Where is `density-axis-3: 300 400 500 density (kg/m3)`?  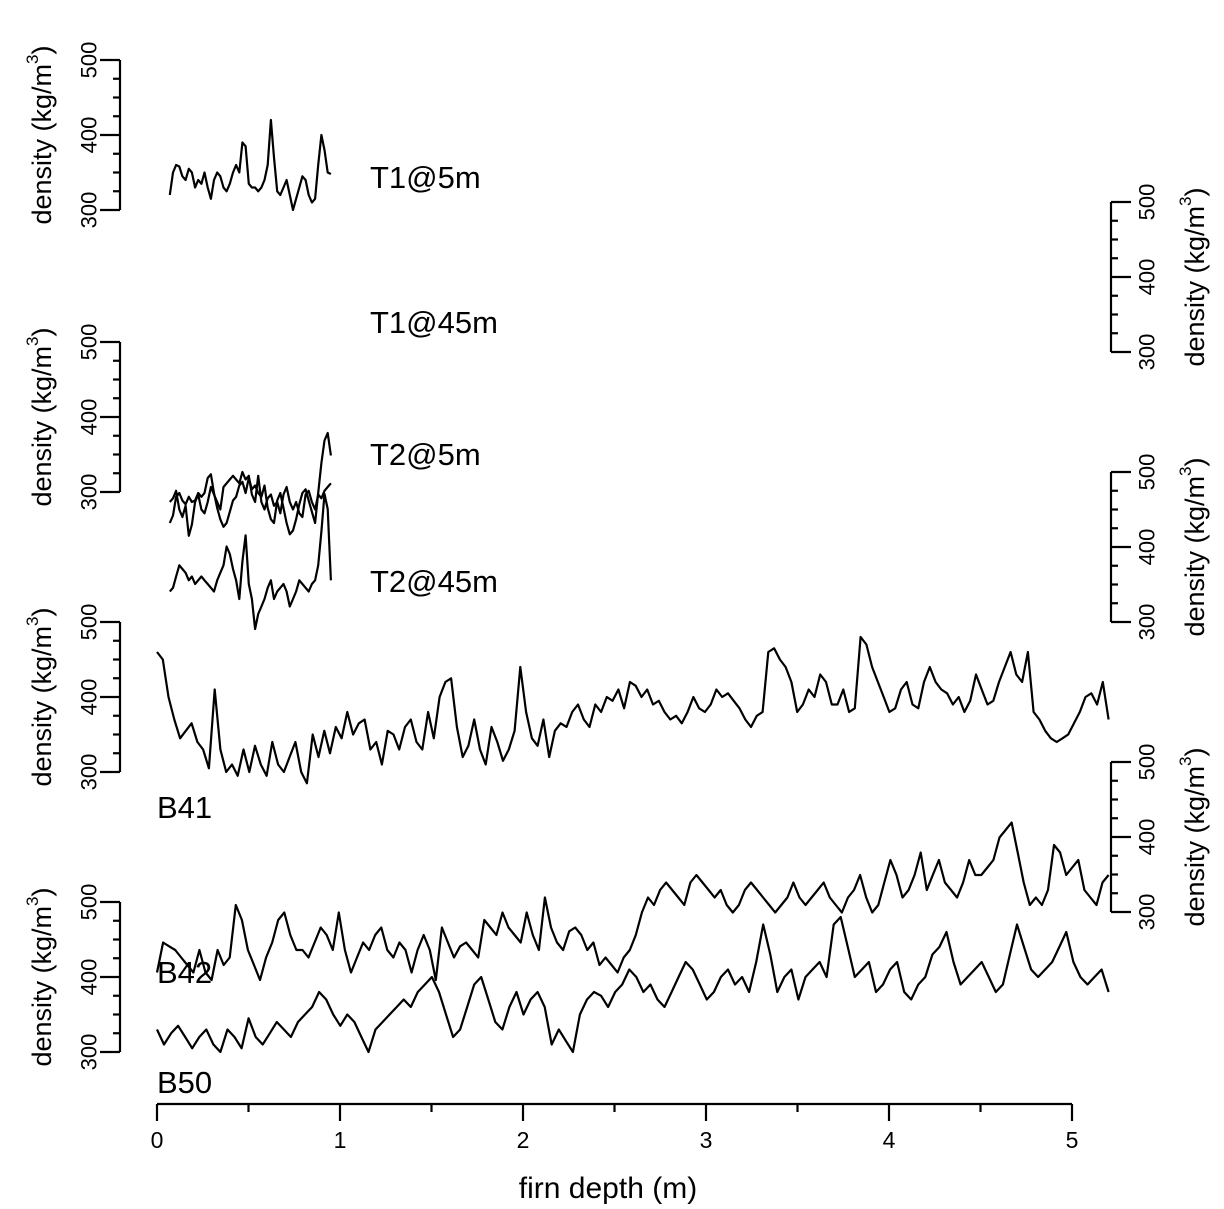 density-axis-3: 300 400 500 density (kg/m3) is located at coordinates (72, 697).